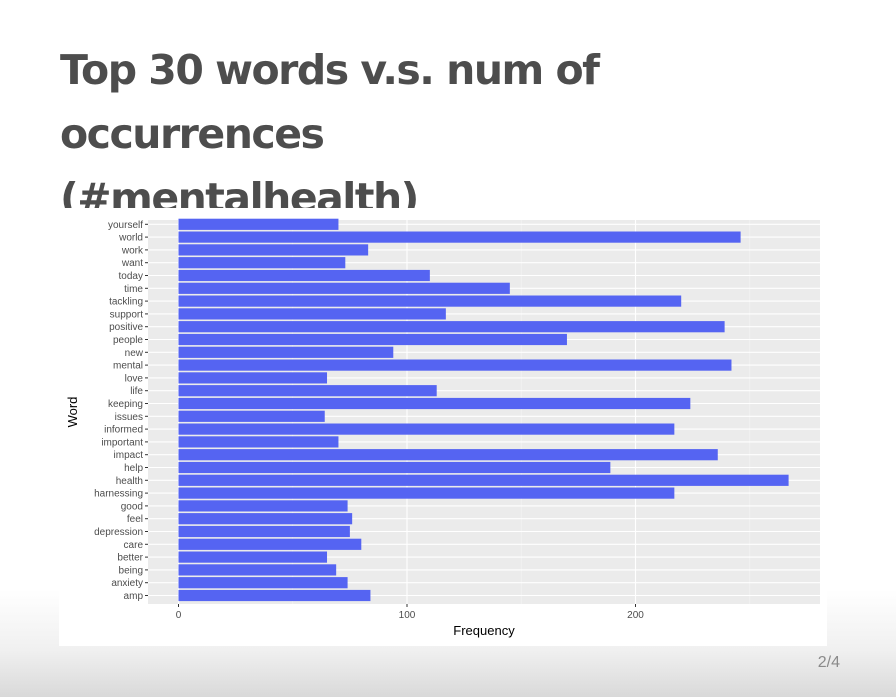 This screenshot has height=697, width=896. What do you see at coordinates (426, 493) in the screenshot?
I see `bar-harnessing` at bounding box center [426, 493].